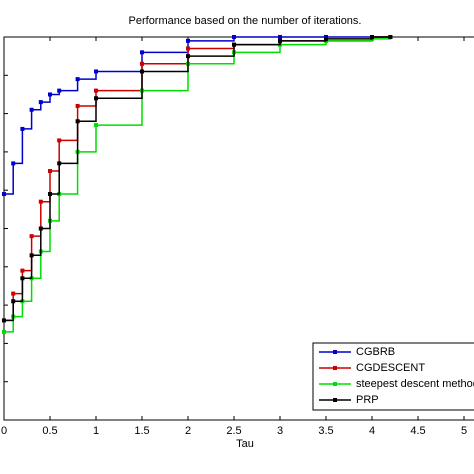  What do you see at coordinates (233, 431) in the screenshot?
I see `x-tick-label: 2.5` at bounding box center [233, 431].